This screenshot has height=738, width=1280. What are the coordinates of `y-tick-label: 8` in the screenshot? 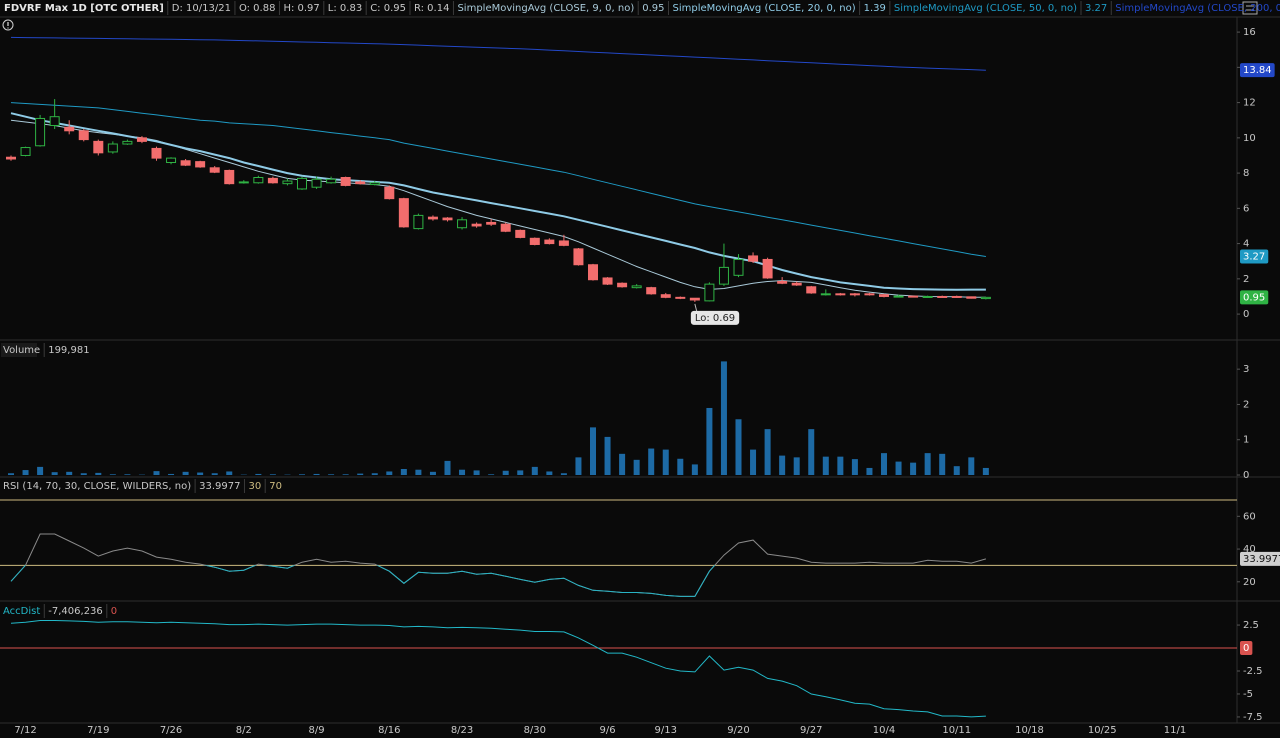 It's located at (1246, 173).